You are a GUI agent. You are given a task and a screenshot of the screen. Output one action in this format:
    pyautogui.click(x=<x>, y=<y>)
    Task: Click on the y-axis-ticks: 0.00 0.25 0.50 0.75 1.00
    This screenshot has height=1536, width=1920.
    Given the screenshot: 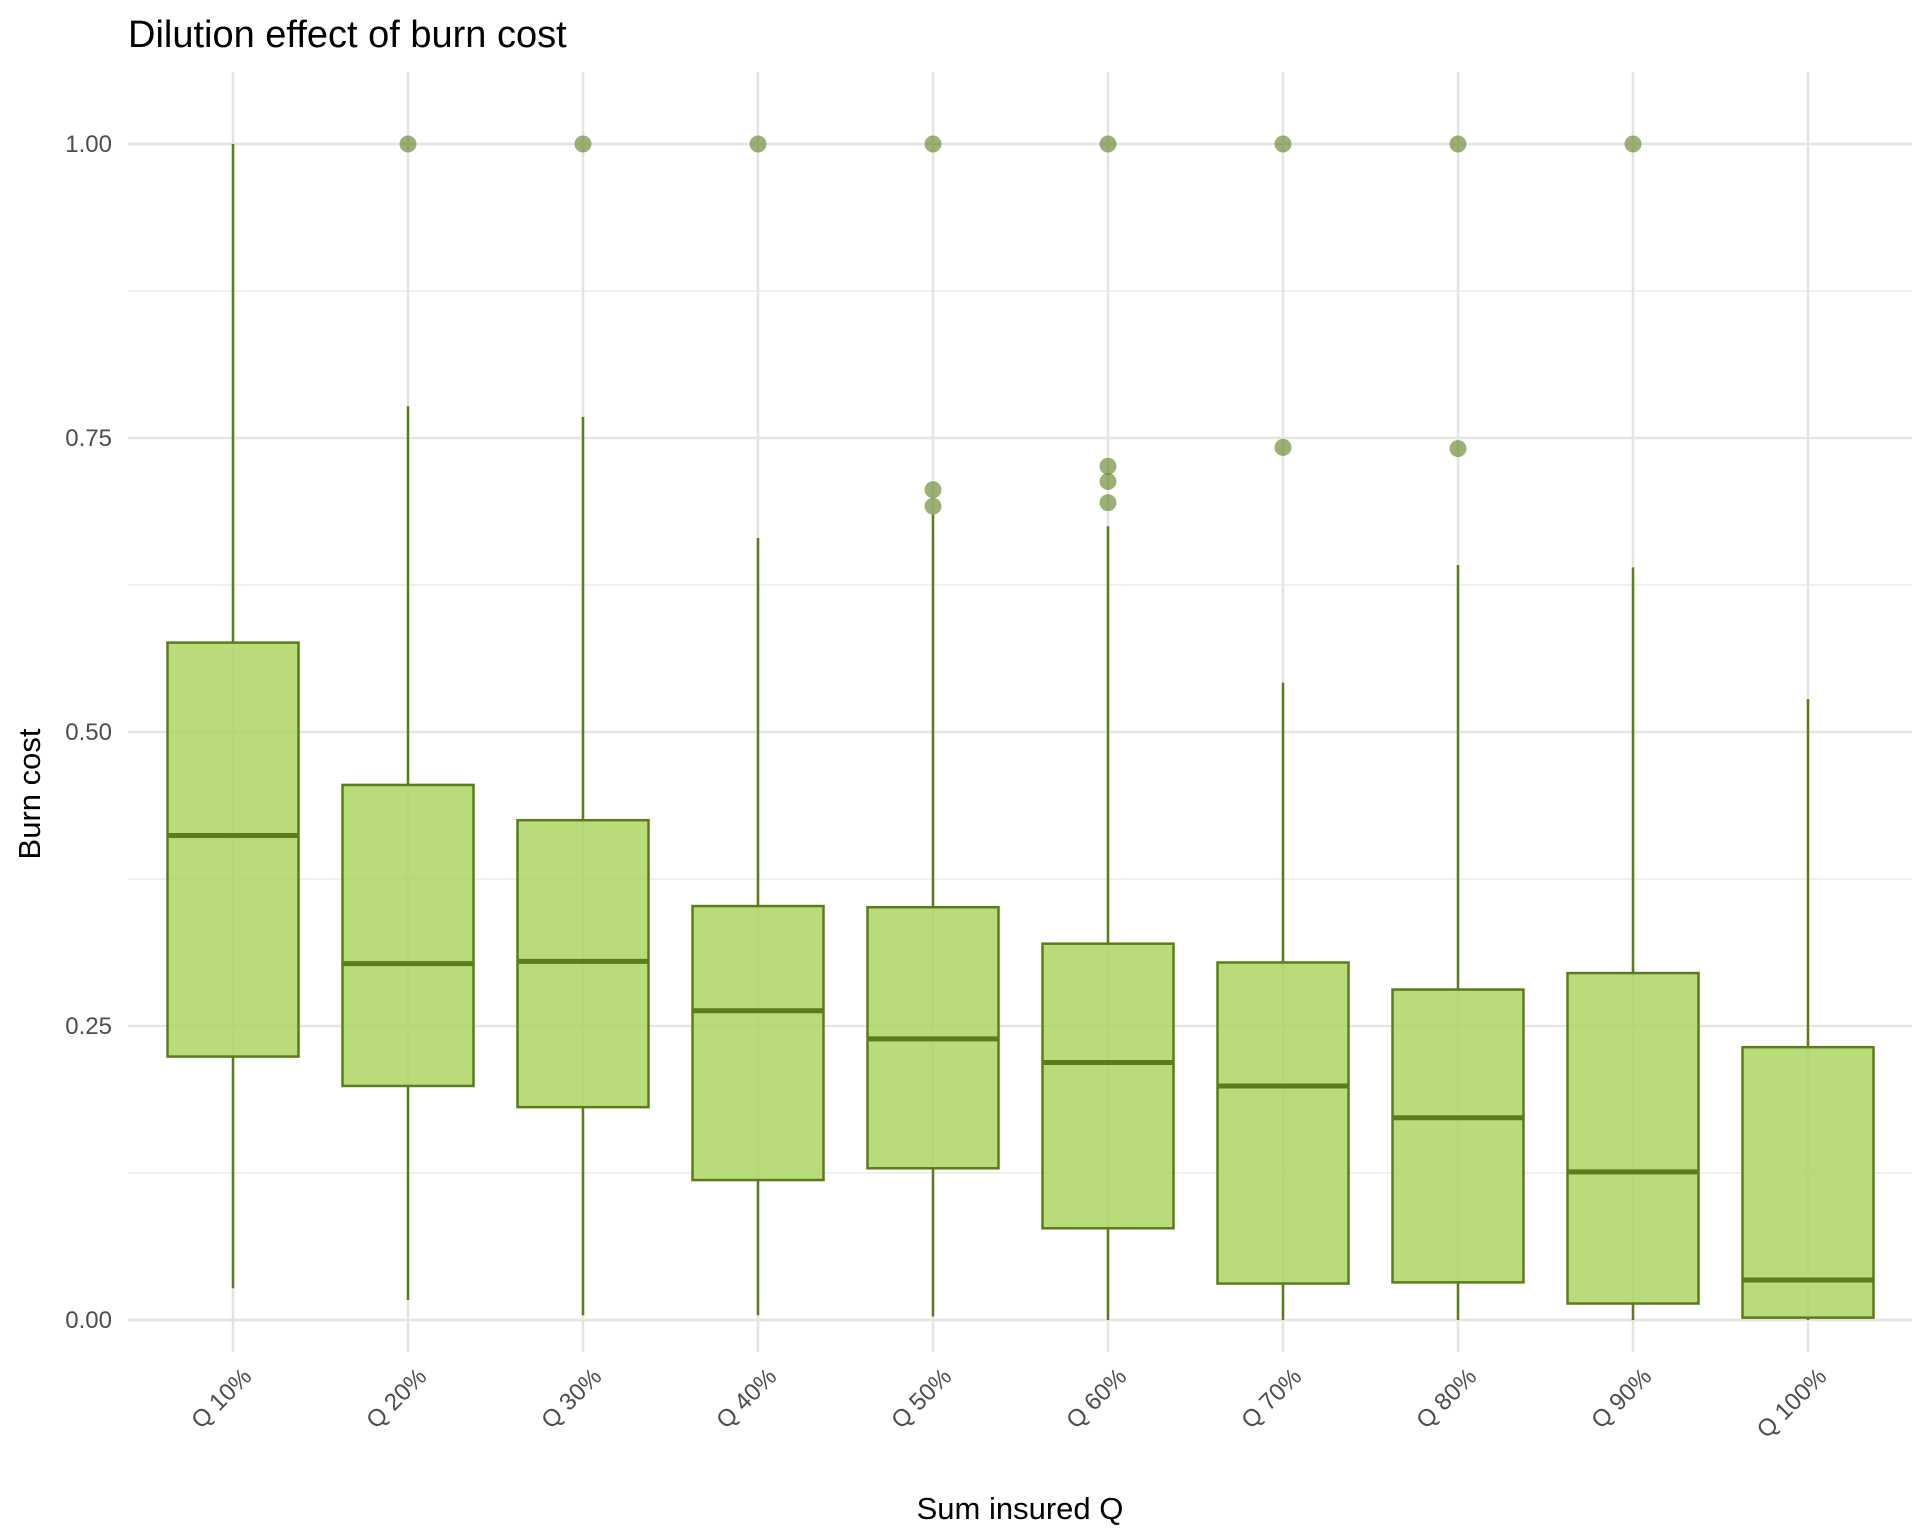 What is the action you would take?
    pyautogui.click(x=88, y=732)
    